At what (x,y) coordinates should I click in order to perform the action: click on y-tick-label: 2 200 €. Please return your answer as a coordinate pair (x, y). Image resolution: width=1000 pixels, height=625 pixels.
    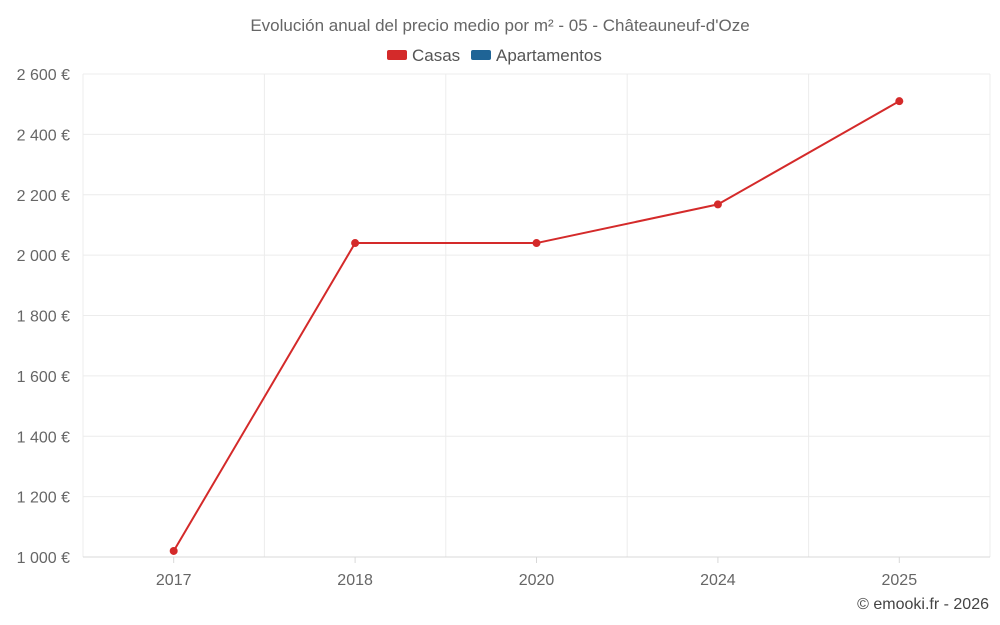
    Looking at the image, I should click on (43, 196).